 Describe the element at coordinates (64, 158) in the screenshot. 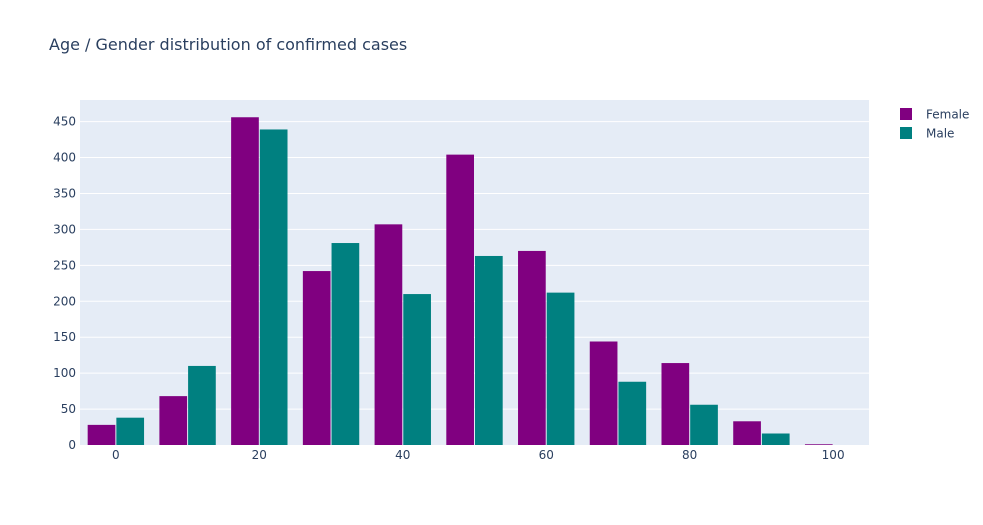

I see `y-tick-label: 400` at that location.